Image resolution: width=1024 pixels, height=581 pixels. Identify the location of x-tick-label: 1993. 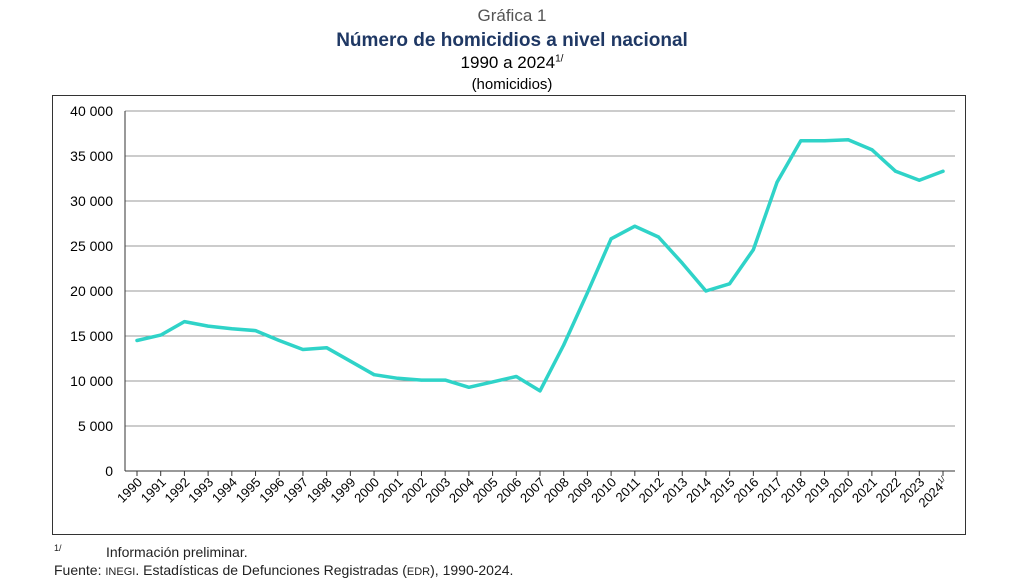
(200, 490).